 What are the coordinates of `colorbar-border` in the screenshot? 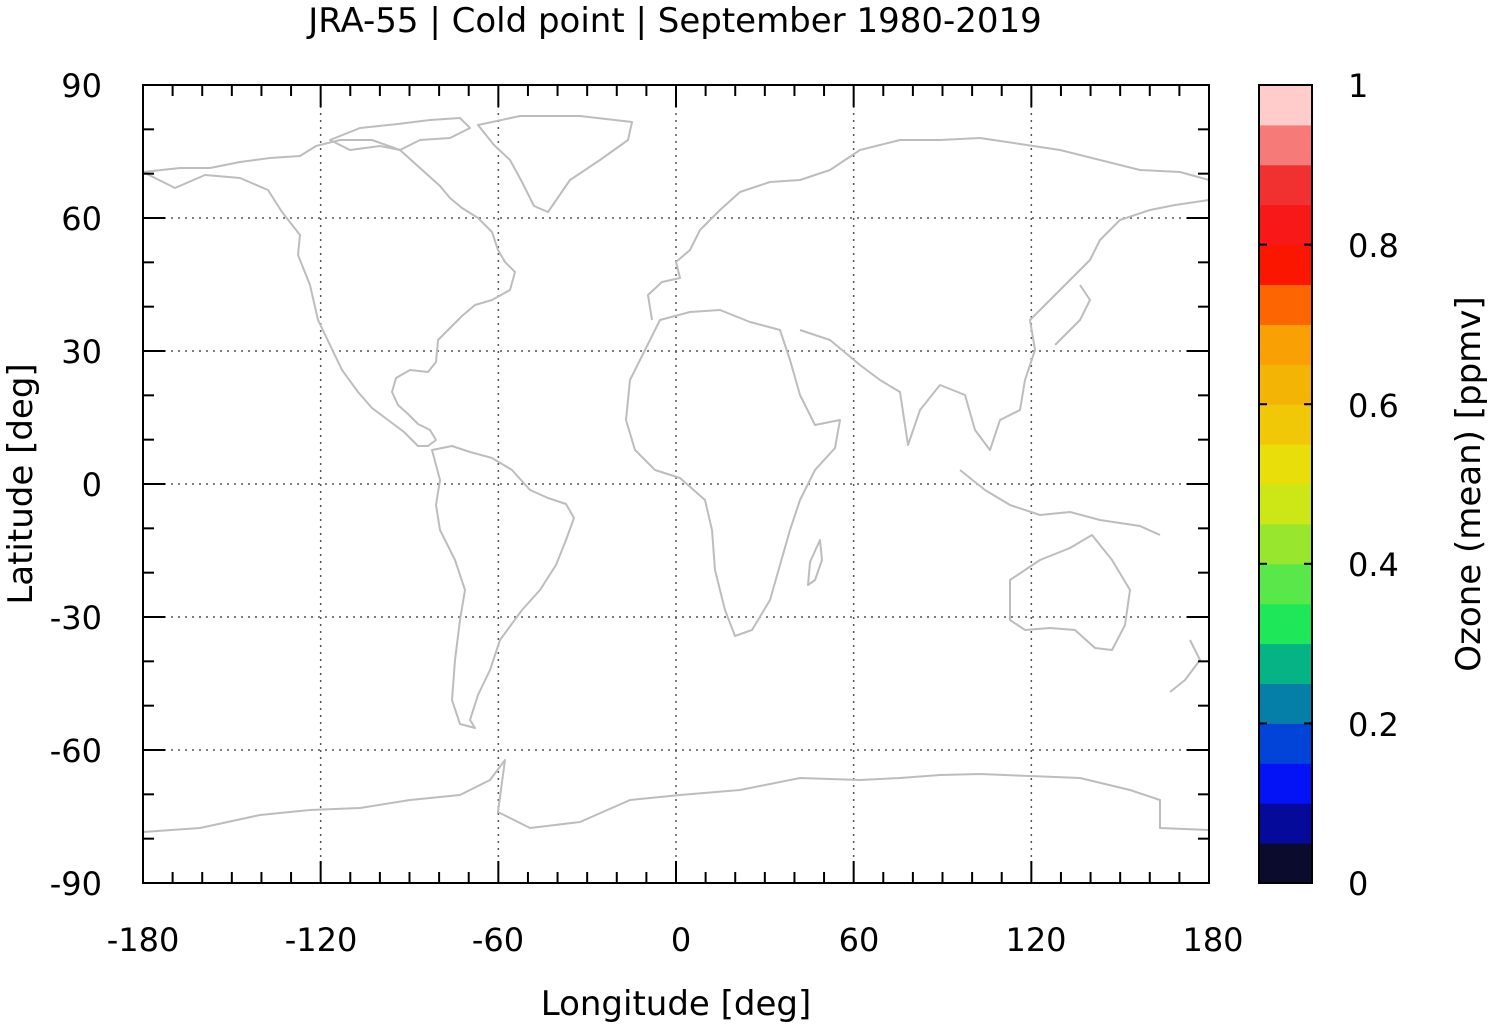 It's located at (1285, 484).